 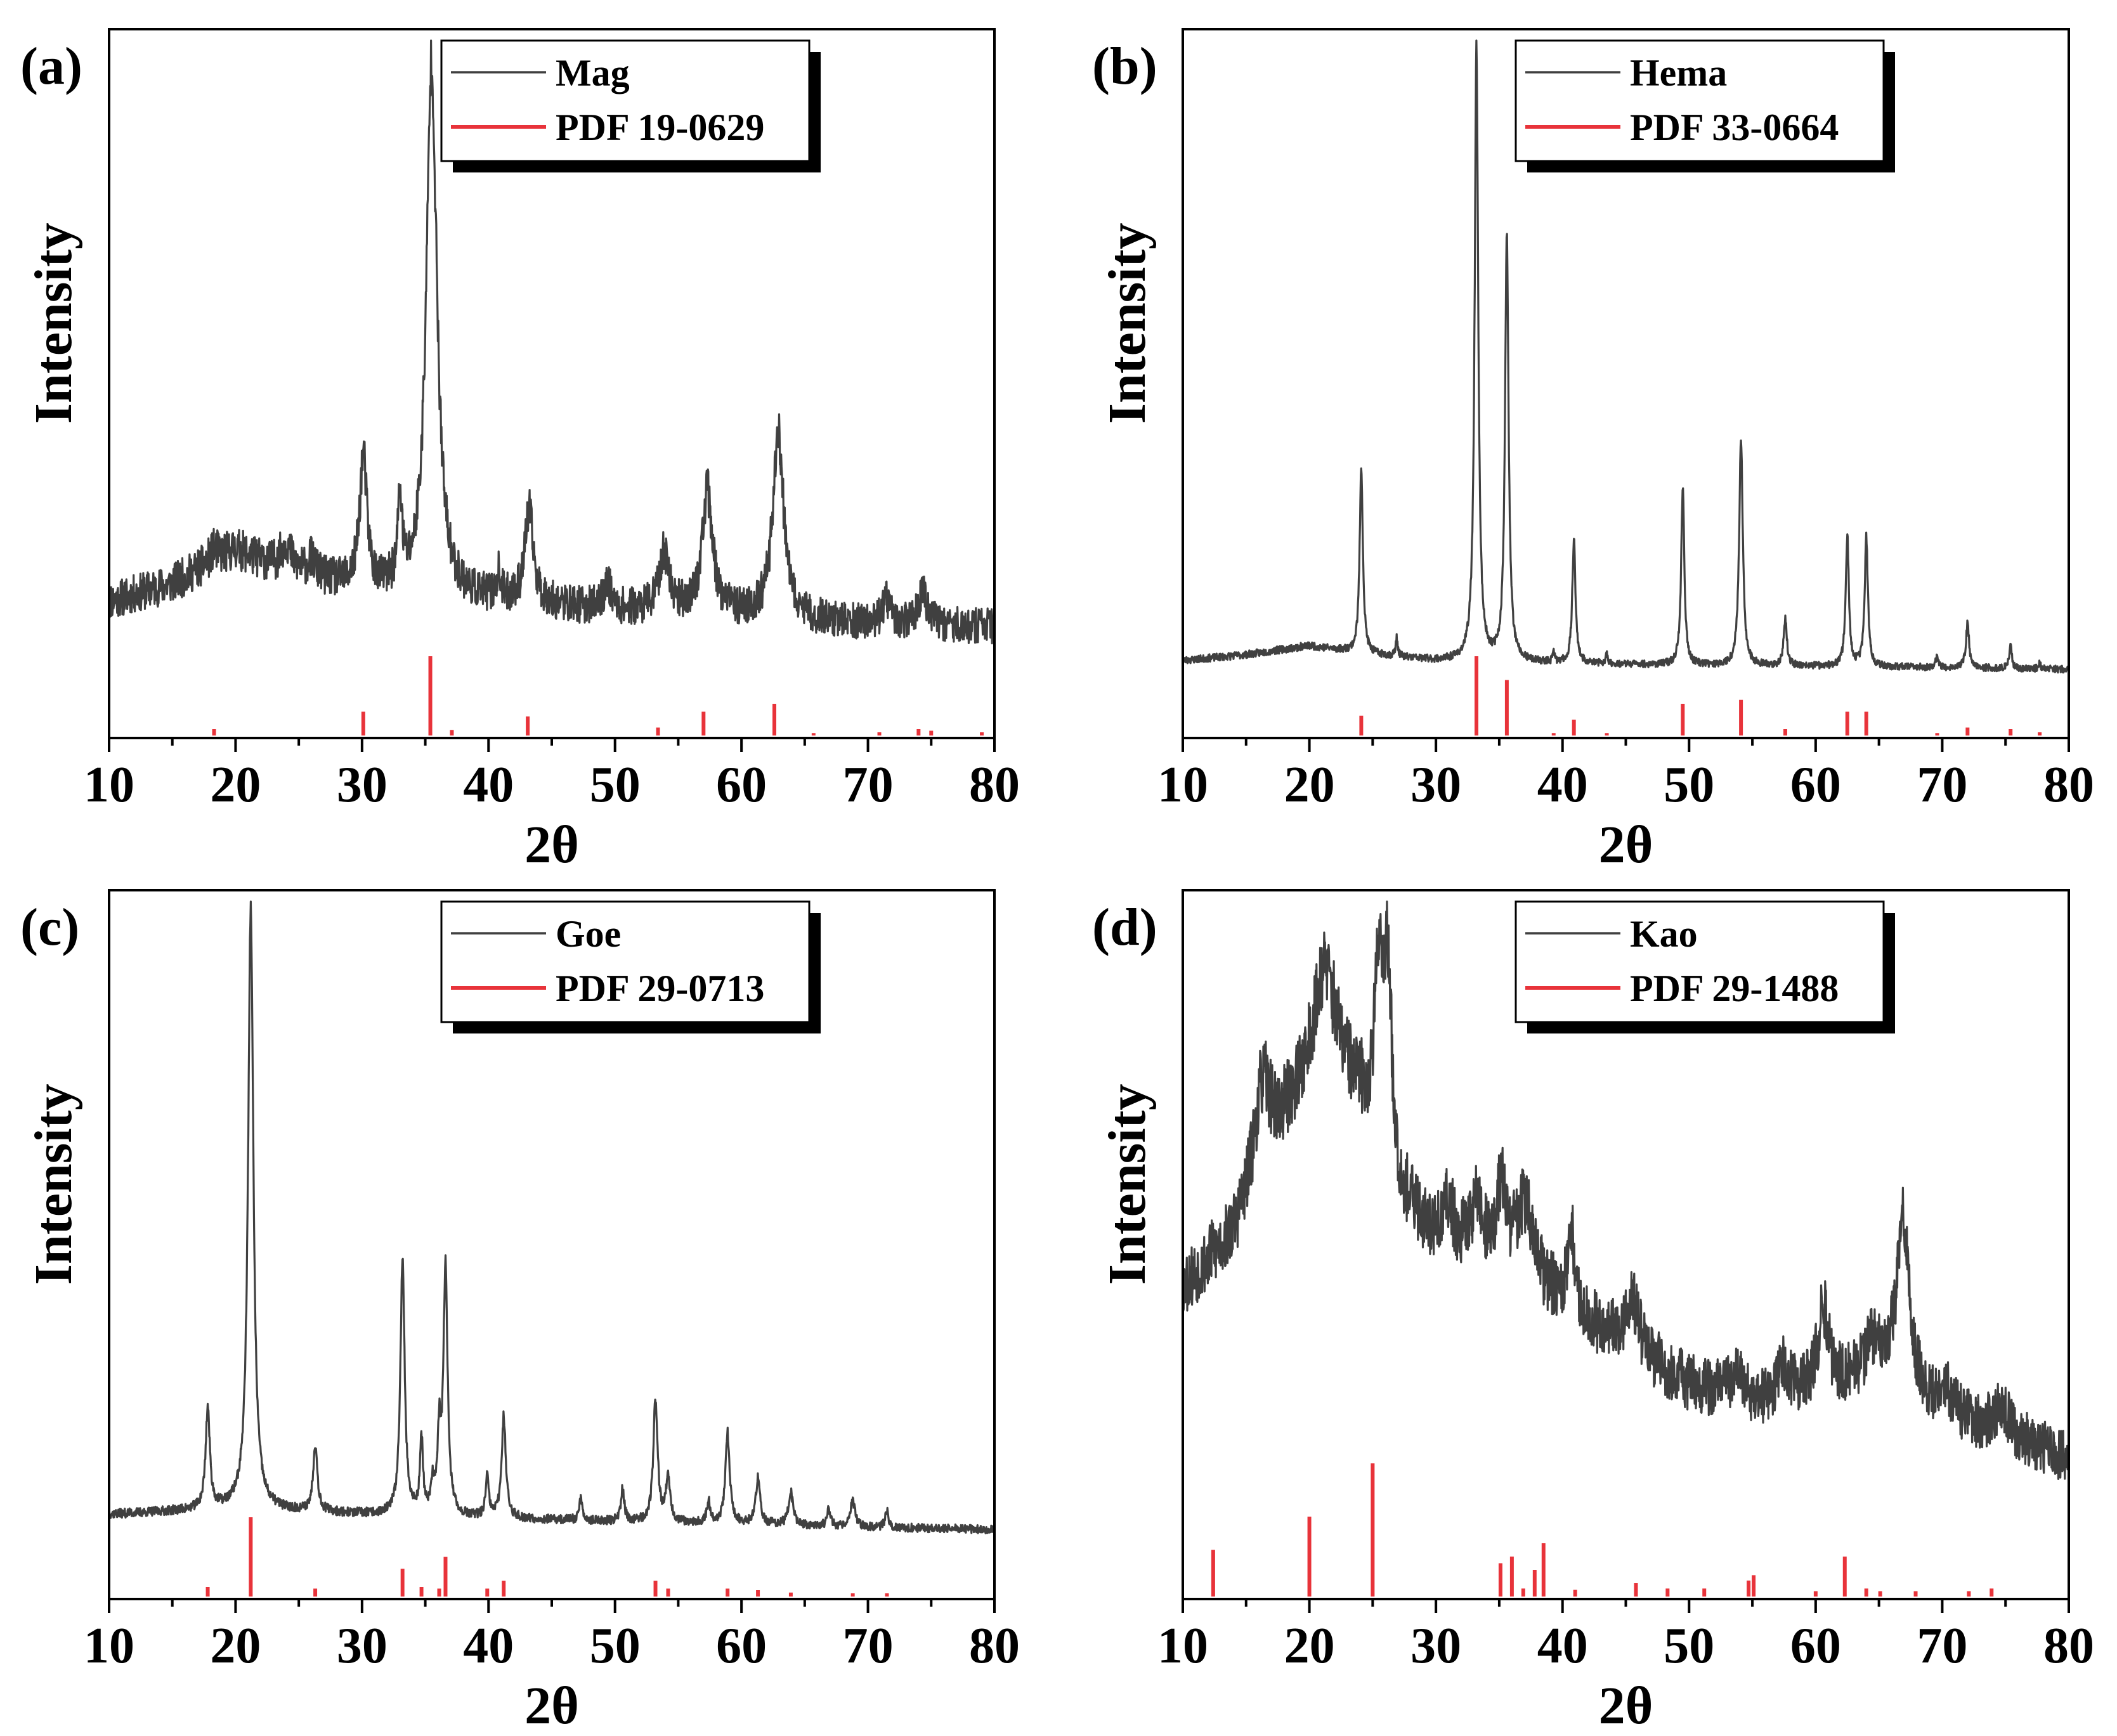 What do you see at coordinates (593, 73) in the screenshot?
I see `legend-label: Mag` at bounding box center [593, 73].